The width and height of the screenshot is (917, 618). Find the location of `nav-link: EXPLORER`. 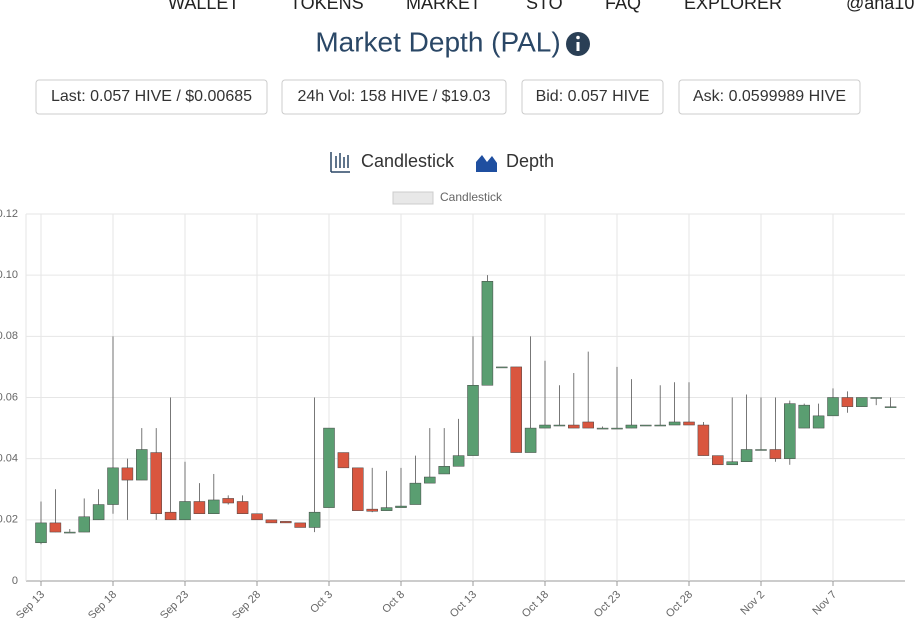

nav-link: EXPLORER is located at coordinates (733, 6).